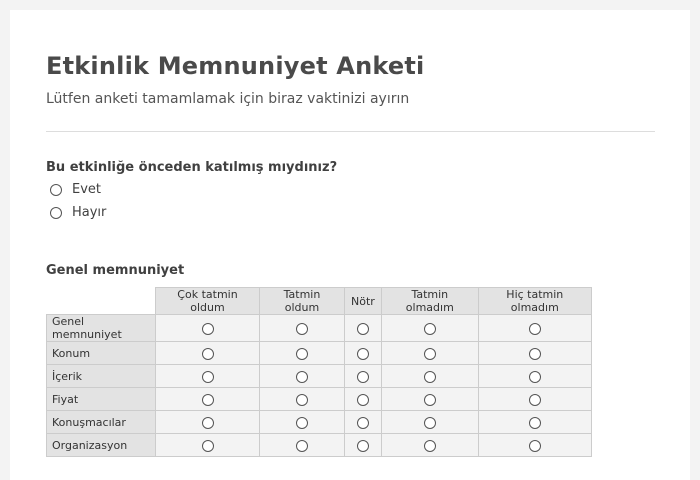 The image size is (700, 480). I want to click on blank-header, so click(101, 301).